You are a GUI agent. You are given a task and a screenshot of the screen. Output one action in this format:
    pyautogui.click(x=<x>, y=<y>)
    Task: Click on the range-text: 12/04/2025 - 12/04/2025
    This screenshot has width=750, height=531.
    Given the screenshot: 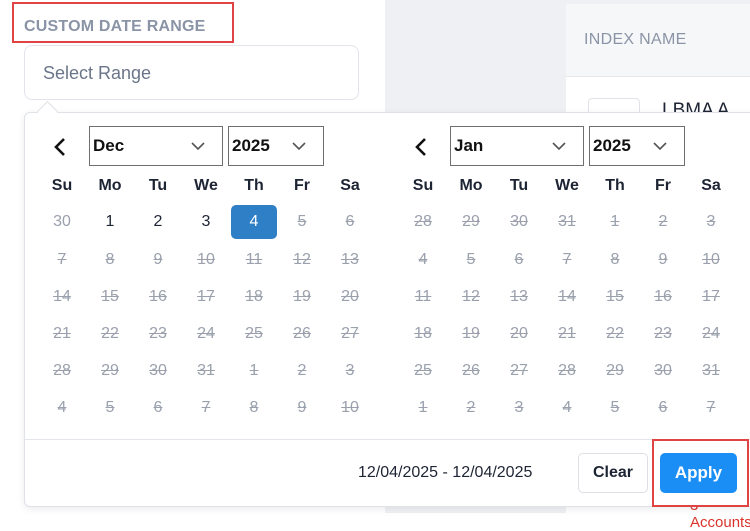 What is the action you would take?
    pyautogui.click(x=445, y=472)
    